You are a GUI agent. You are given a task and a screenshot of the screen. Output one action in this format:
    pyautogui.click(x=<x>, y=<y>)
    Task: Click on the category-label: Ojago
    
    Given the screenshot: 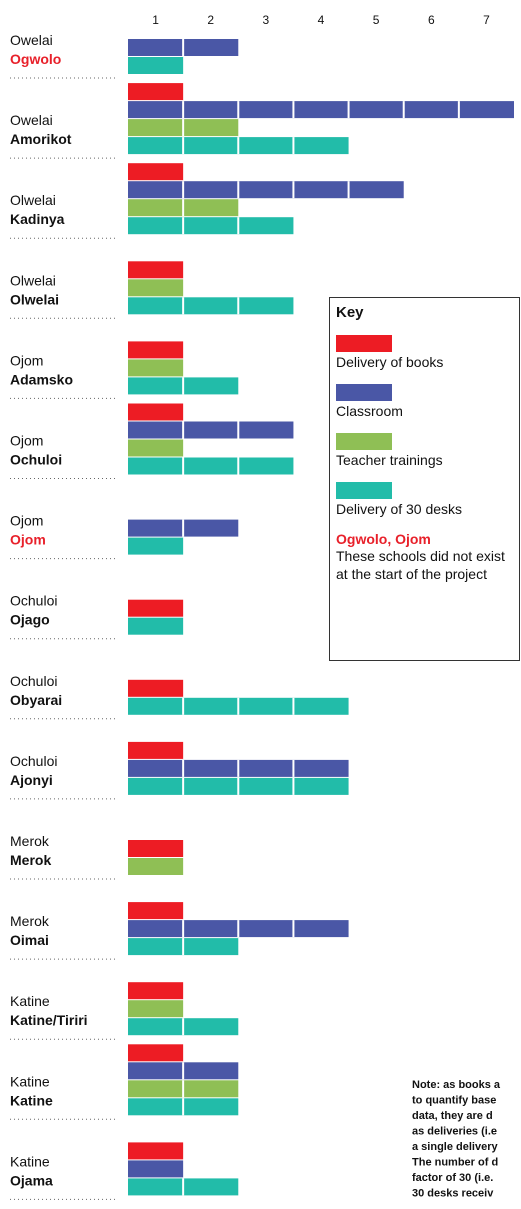 What is the action you would take?
    pyautogui.click(x=30, y=620)
    